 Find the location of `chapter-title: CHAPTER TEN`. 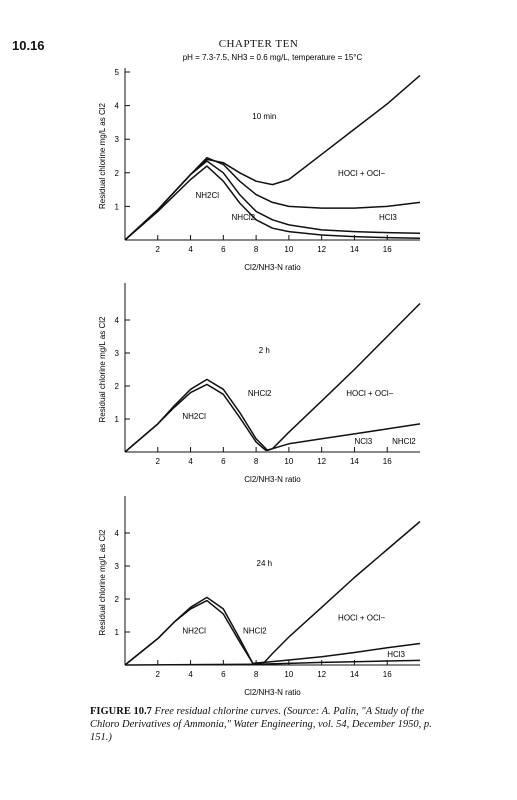

chapter-title: CHAPTER TEN is located at coordinates (258, 44).